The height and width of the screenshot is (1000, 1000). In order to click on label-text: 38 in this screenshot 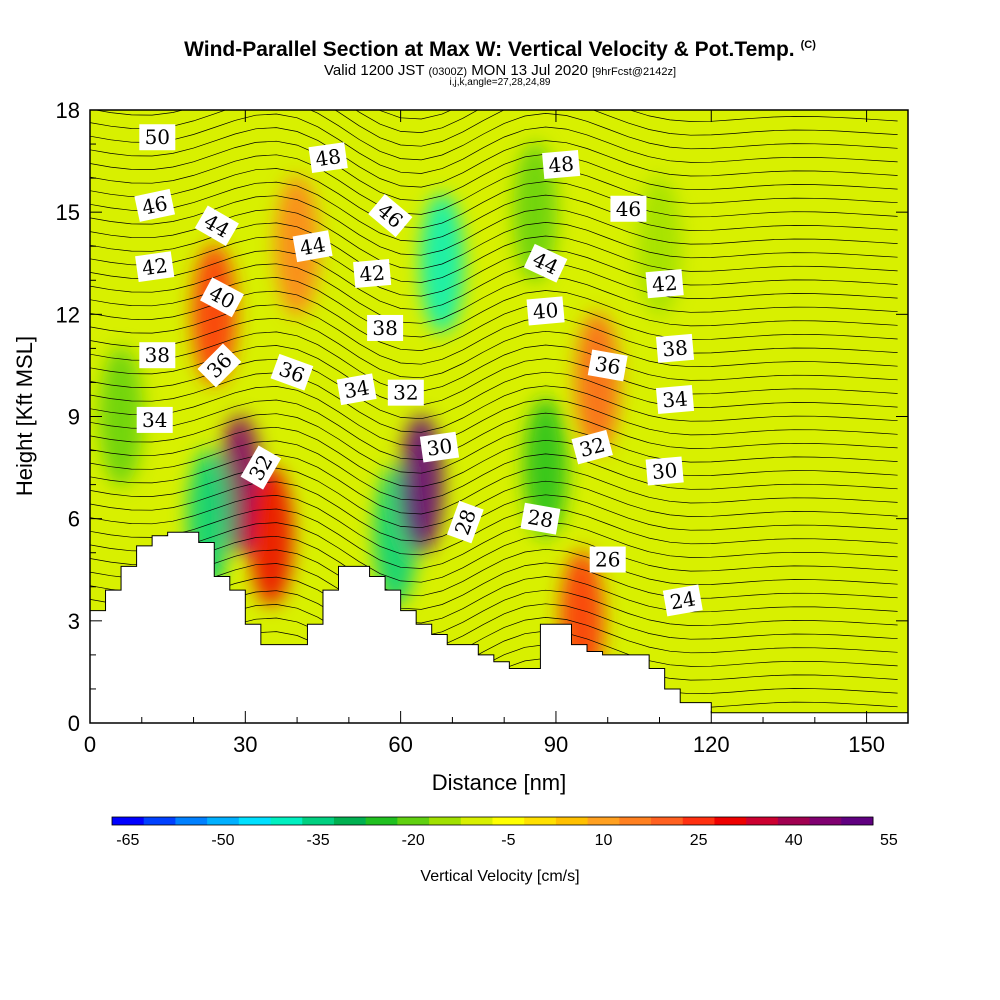, I will do `click(674, 348)`.